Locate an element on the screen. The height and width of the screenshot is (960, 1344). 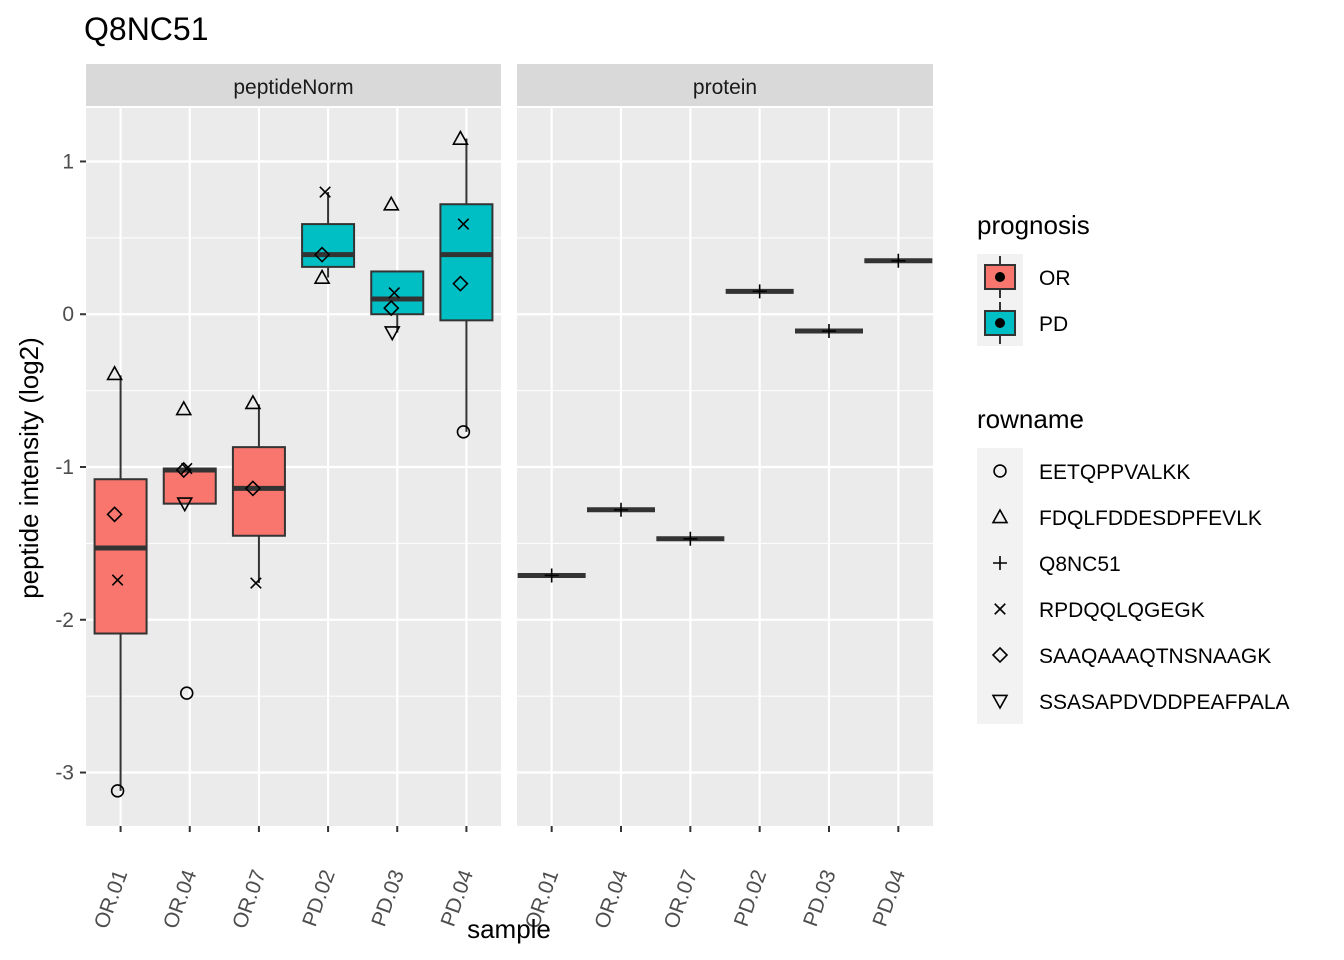
box-PD.04 is located at coordinates (466, 285).